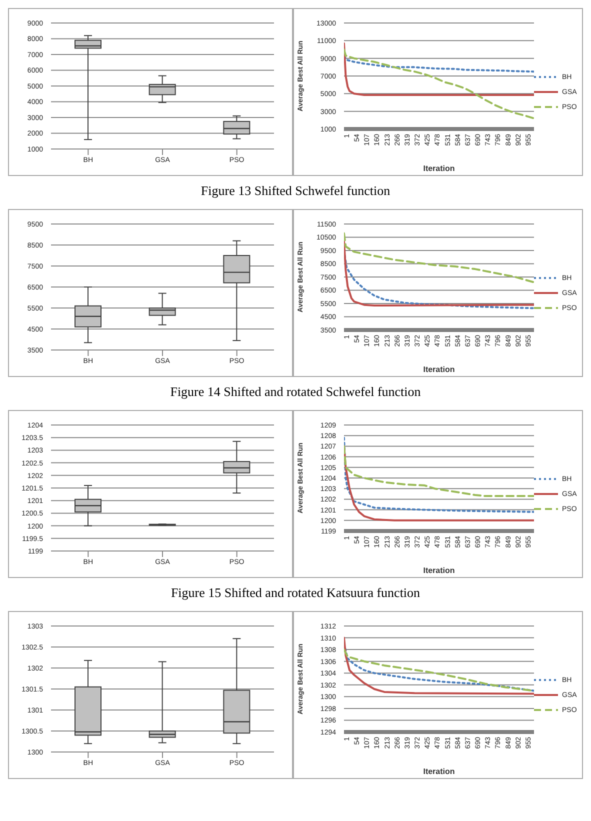 This screenshot has height=821, width=591. Describe the element at coordinates (296, 191) in the screenshot. I see `caption: Figure 13 Shifted Schwefel function` at that location.